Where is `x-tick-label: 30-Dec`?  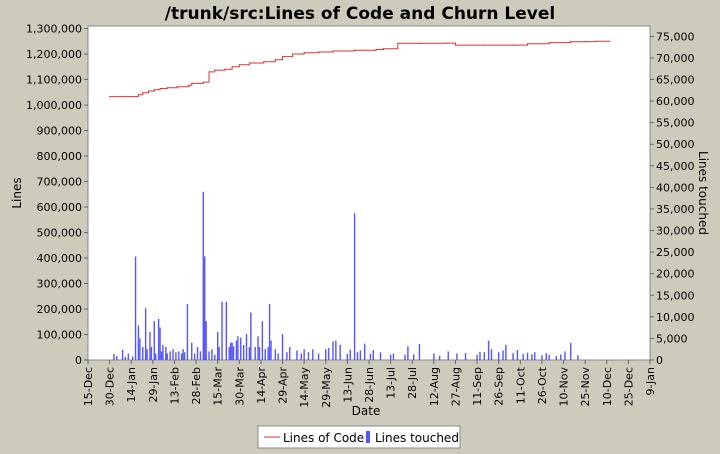
x-tick-label: 30-Dec is located at coordinates (110, 386).